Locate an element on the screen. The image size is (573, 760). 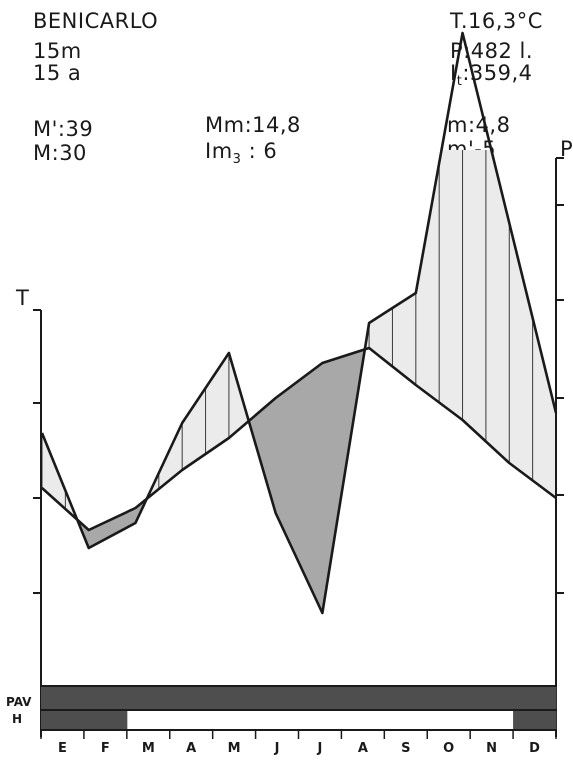
pav-bar-label: PAV is located at coordinates (19, 702).